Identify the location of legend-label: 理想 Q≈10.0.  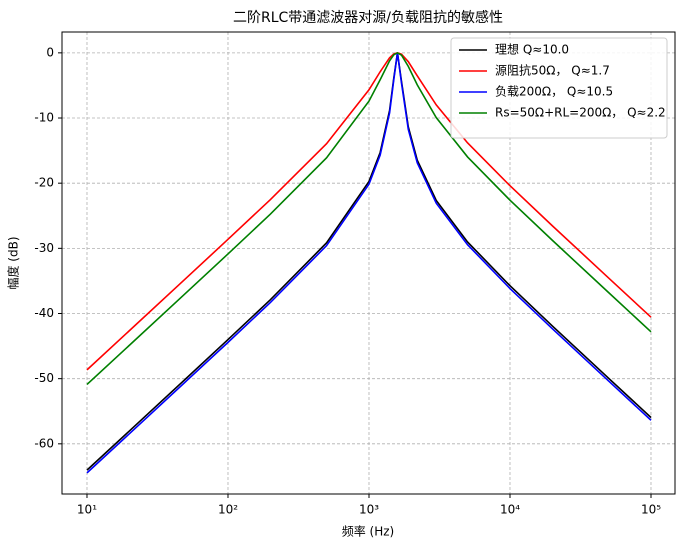
(532, 49).